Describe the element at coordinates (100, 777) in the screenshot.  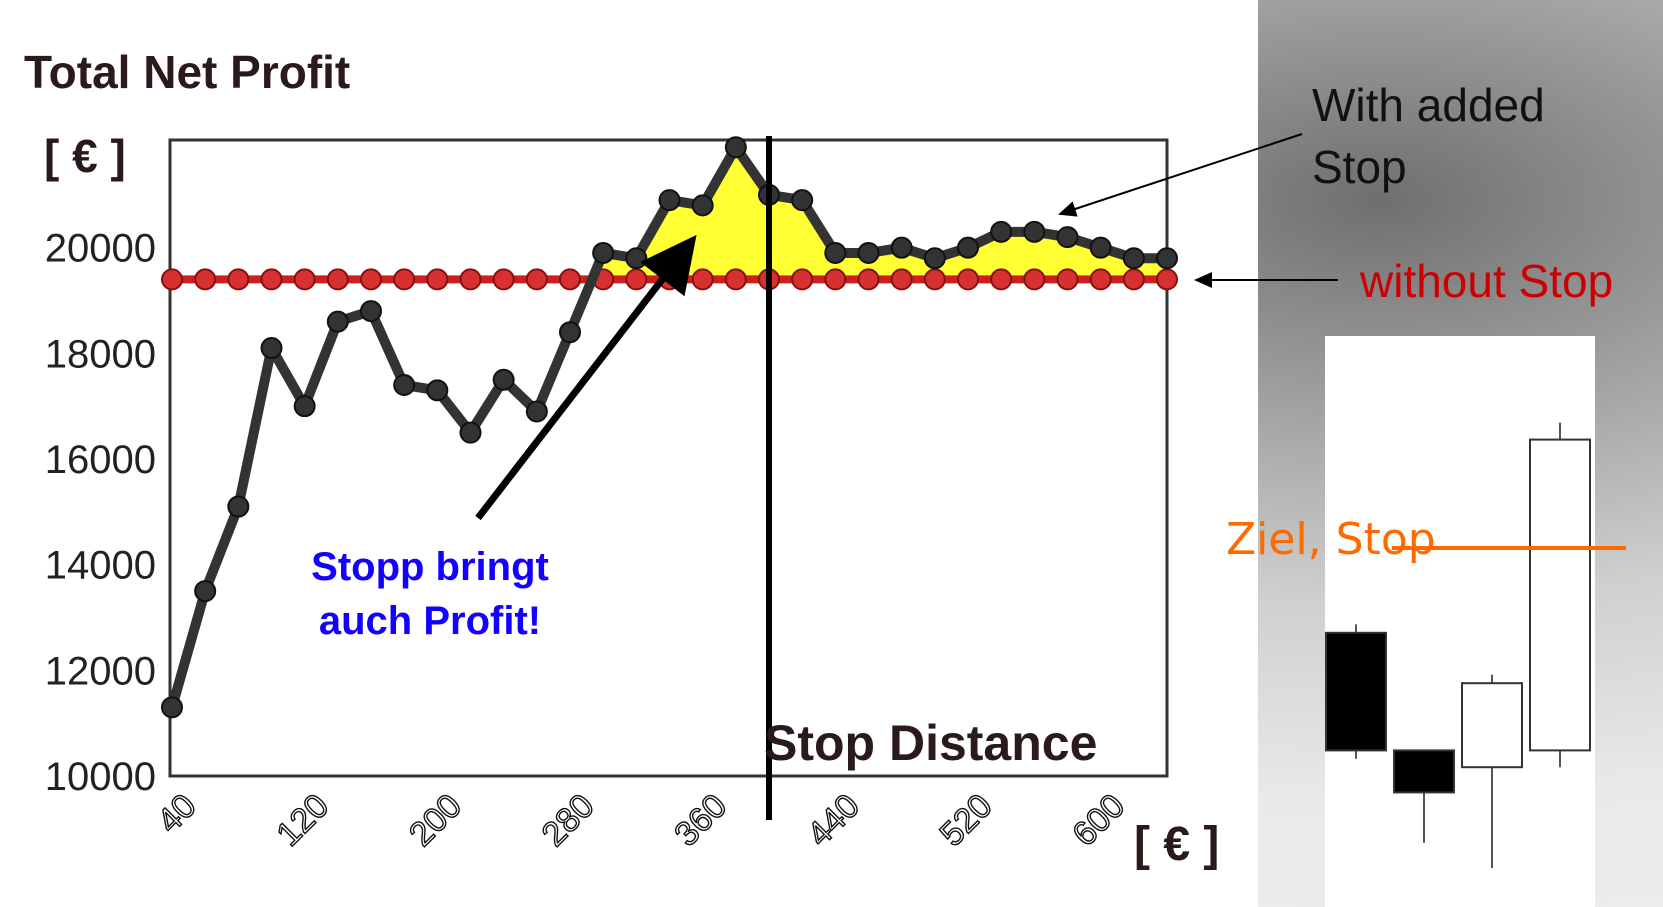
I see `y-tick-label: 10000` at that location.